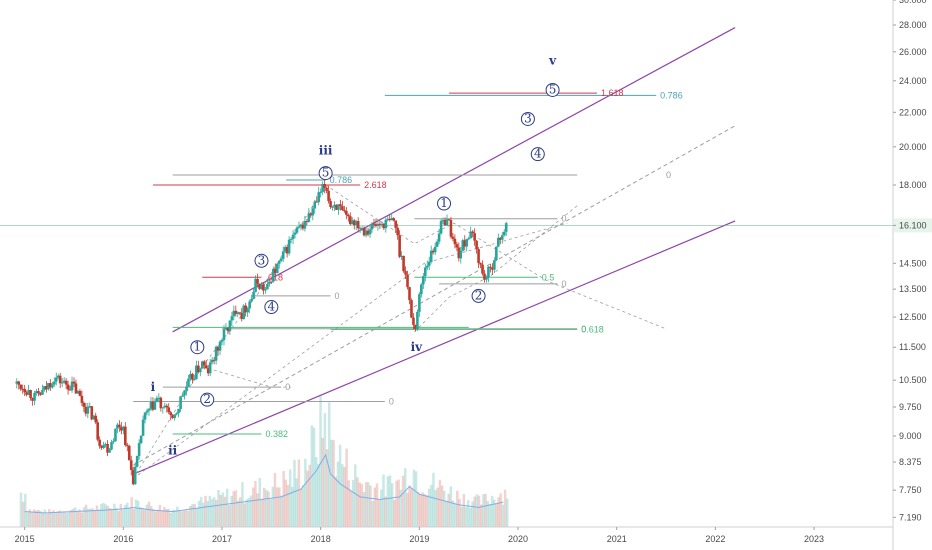  Describe the element at coordinates (913, 380) in the screenshot. I see `y-tick-label: 10.500` at that location.